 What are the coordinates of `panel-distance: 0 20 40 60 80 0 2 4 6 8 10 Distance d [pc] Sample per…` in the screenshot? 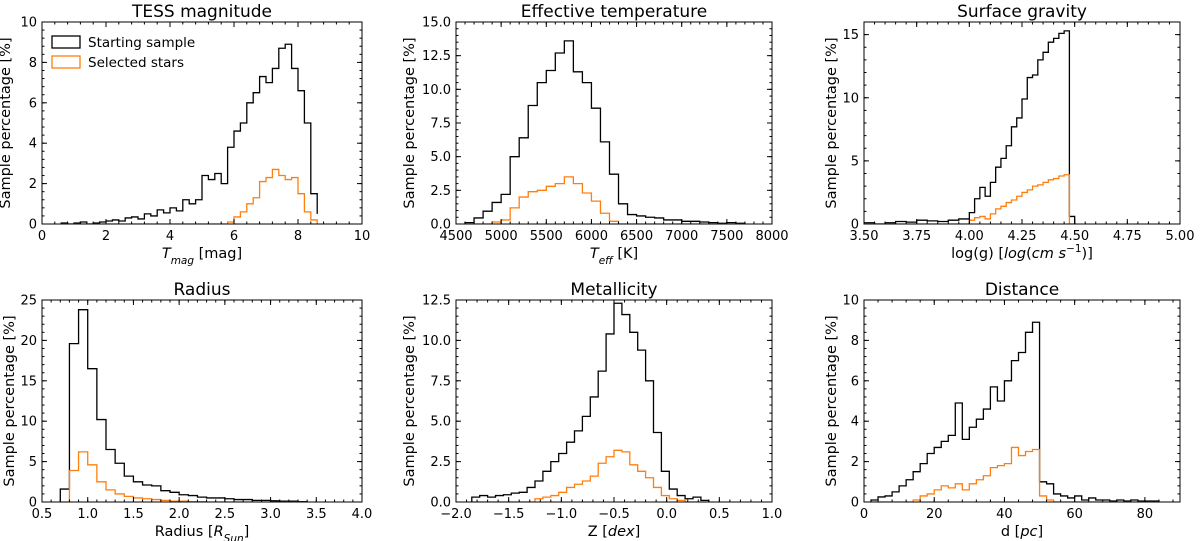 It's located at (1002, 410).